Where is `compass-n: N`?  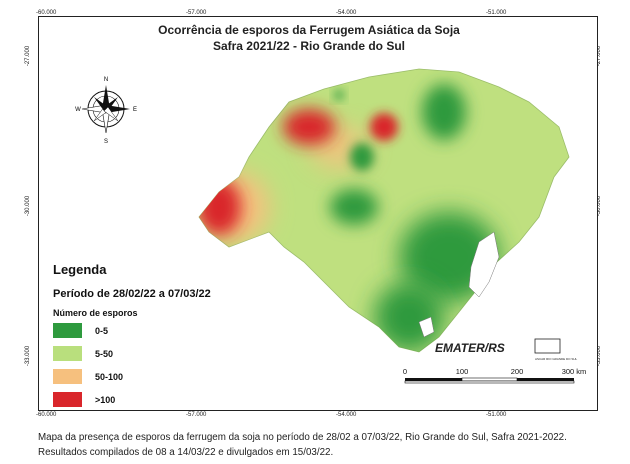 compass-n: N is located at coordinates (106, 80).